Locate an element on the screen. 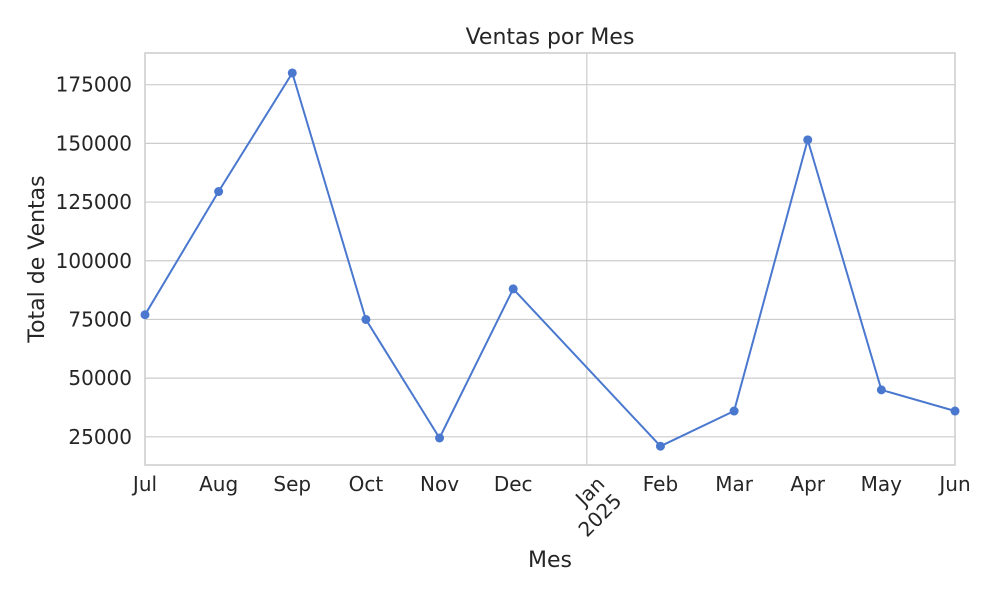 The width and height of the screenshot is (1000, 600). y-tick-label: 50000 is located at coordinates (100, 378).